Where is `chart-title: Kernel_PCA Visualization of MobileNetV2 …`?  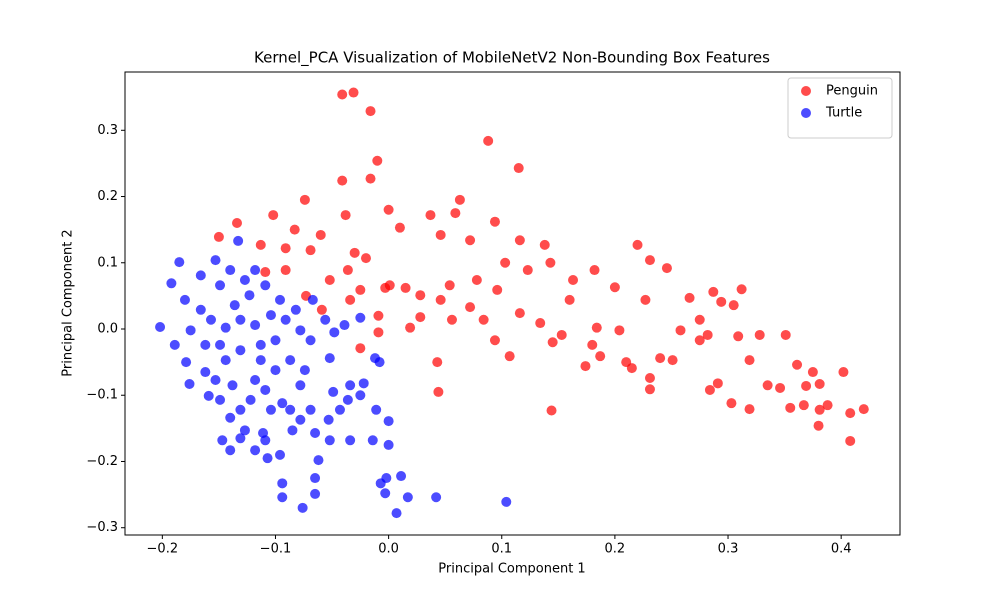 chart-title: Kernel_PCA Visualization of MobileNetV2 … is located at coordinates (512, 58).